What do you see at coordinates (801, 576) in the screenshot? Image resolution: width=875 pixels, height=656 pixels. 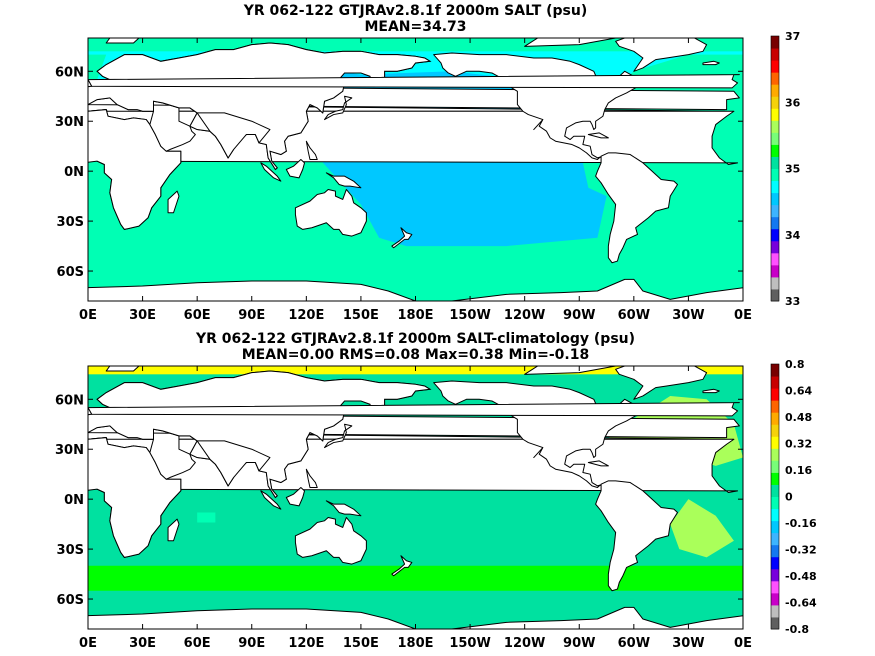 I see `colorbar-tick-label: -0.48` at bounding box center [801, 576].